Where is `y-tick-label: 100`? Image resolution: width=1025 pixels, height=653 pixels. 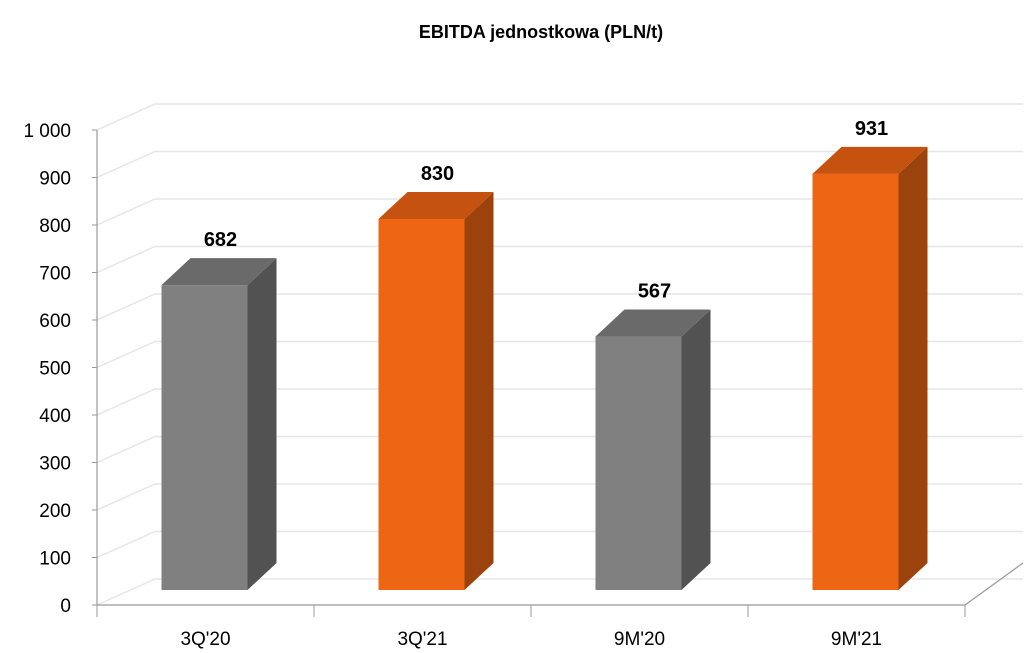
y-tick-label: 100 is located at coordinates (55, 559).